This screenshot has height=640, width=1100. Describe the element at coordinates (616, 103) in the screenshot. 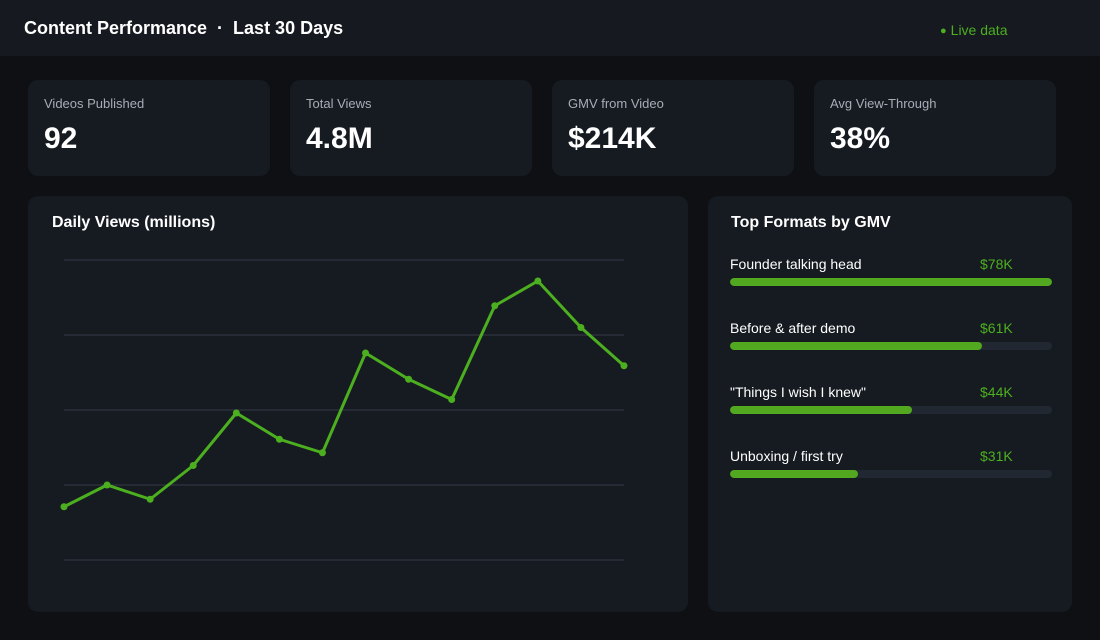

I see `kpi-label: GMV from Video` at that location.